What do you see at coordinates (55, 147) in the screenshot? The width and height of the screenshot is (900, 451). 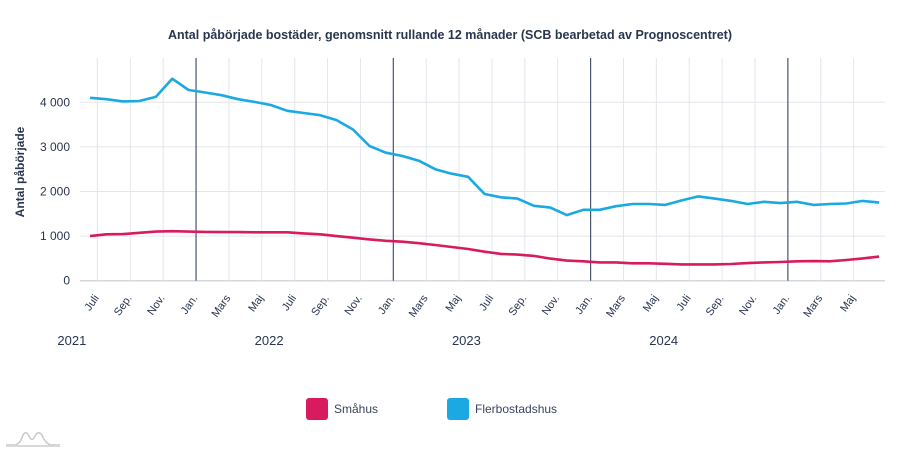 I see `y-tick-label: 3 000` at bounding box center [55, 147].